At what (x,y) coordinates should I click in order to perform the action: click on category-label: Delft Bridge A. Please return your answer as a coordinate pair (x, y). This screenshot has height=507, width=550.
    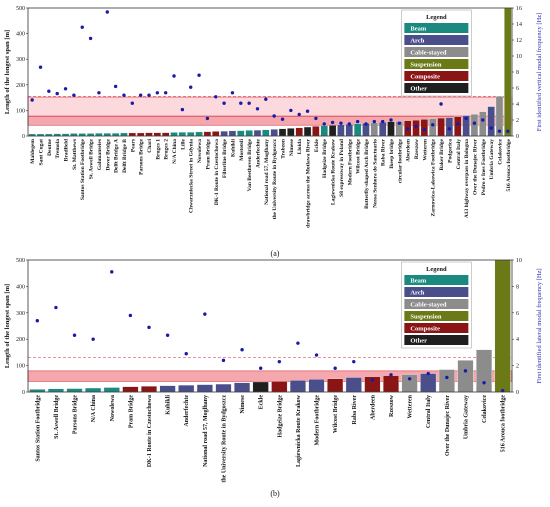
    Looking at the image, I should click on (117, 156).